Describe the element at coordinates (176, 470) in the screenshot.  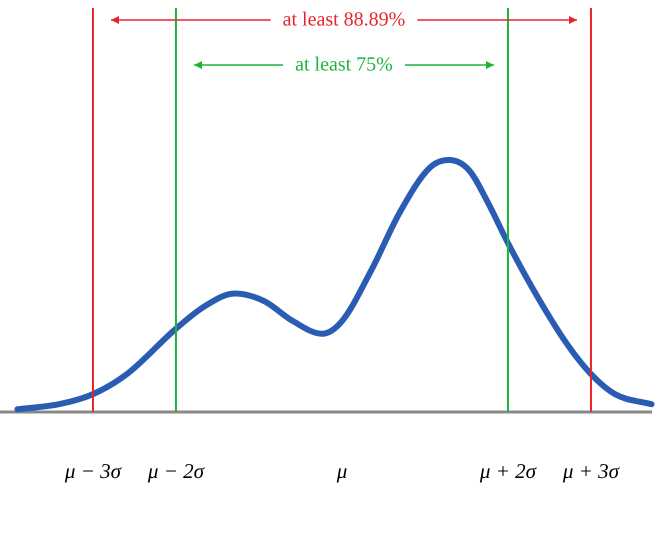
I see `x-tick-label: μ − 2σ` at that location.